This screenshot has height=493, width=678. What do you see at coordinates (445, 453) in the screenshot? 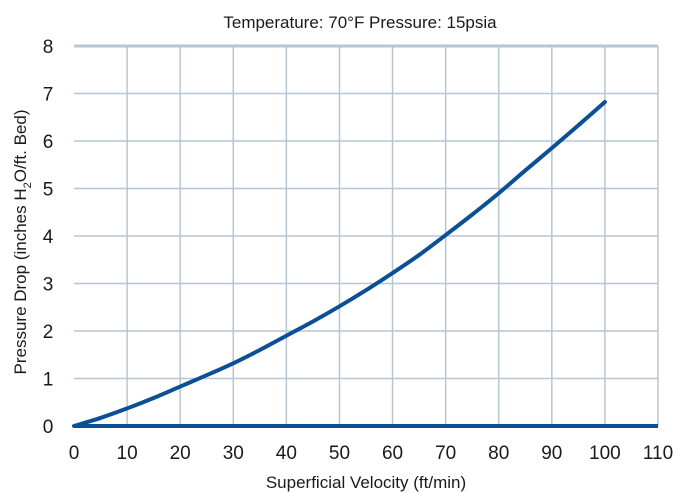
I see `x-tick-label: 70` at bounding box center [445, 453].